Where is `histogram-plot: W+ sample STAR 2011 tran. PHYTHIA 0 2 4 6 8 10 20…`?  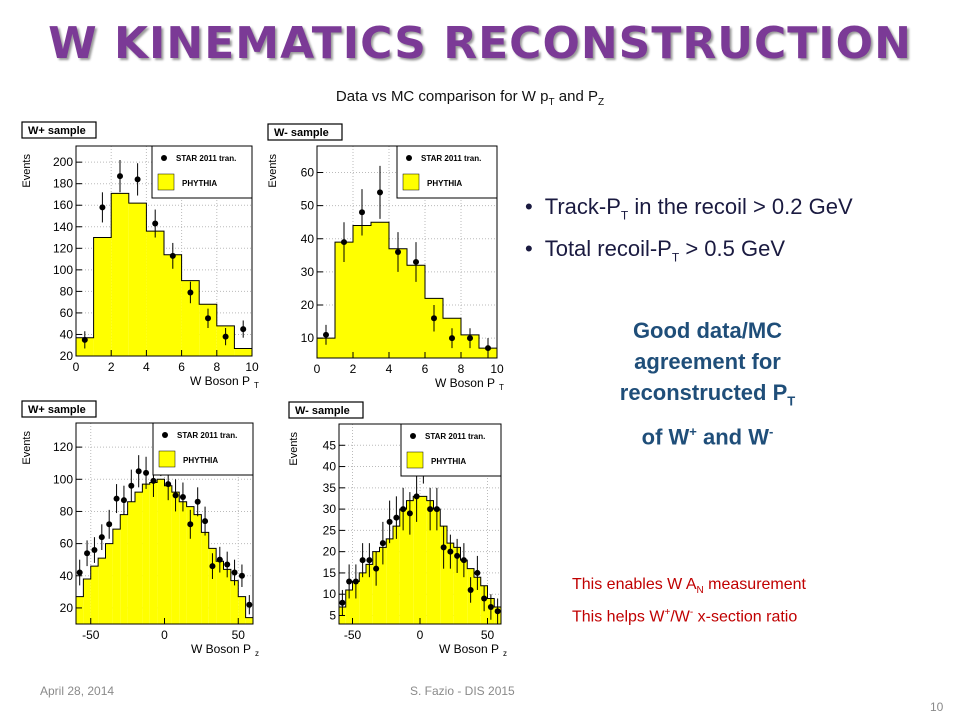
histogram-plot: W+ sample STAR 2011 tran. PHYTHIA 0 2 4 6 8 10 20… is located at coordinates (140, 255).